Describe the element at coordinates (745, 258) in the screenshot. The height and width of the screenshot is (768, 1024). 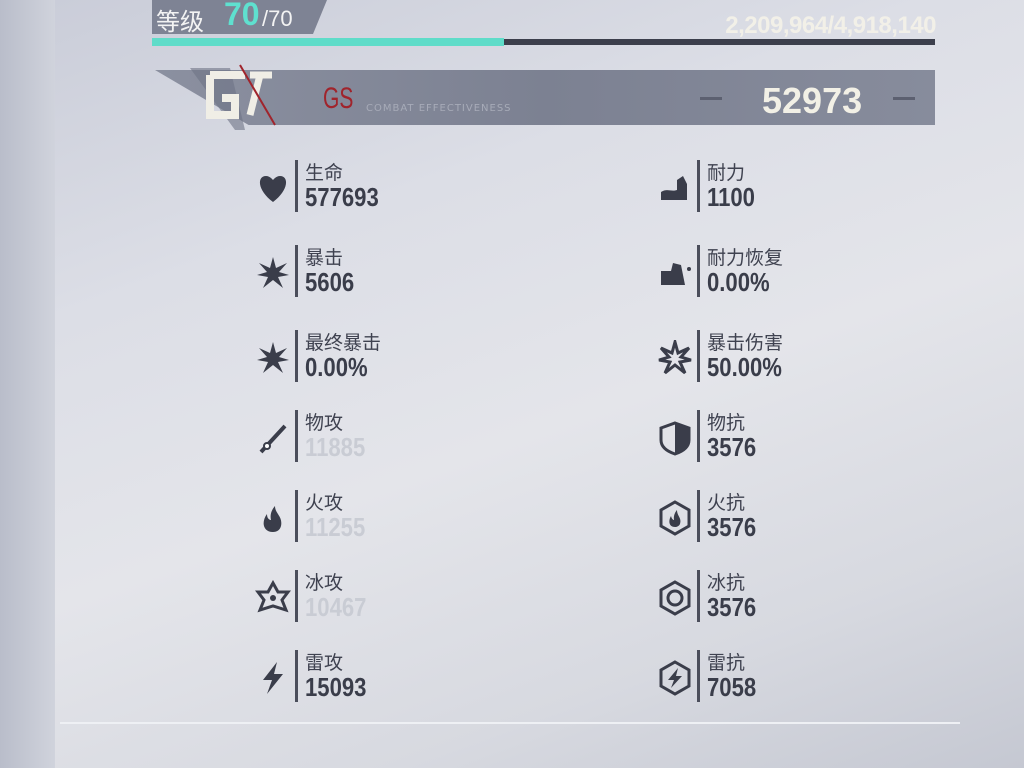
I see `stat-label: 耐力恢复` at that location.